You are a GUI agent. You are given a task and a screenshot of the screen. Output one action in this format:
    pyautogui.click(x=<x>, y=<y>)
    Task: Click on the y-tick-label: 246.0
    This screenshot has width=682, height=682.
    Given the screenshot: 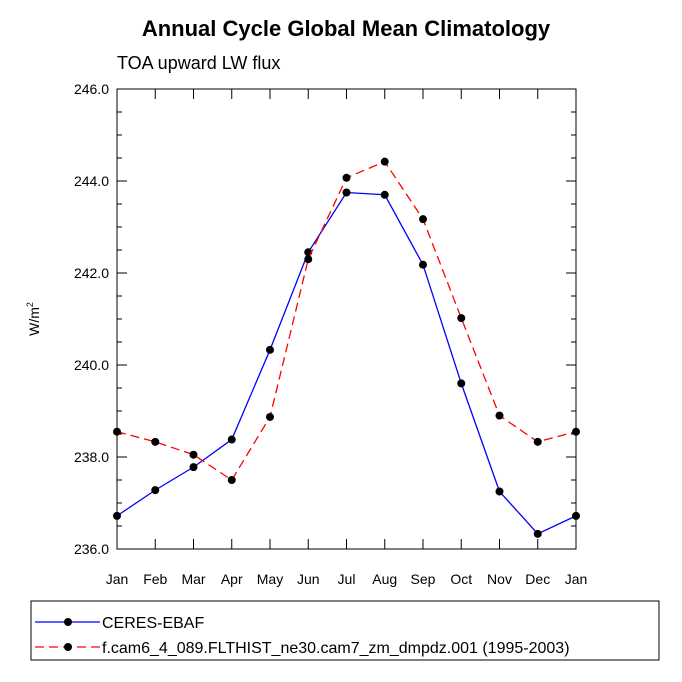 What is the action you would take?
    pyautogui.click(x=91, y=89)
    